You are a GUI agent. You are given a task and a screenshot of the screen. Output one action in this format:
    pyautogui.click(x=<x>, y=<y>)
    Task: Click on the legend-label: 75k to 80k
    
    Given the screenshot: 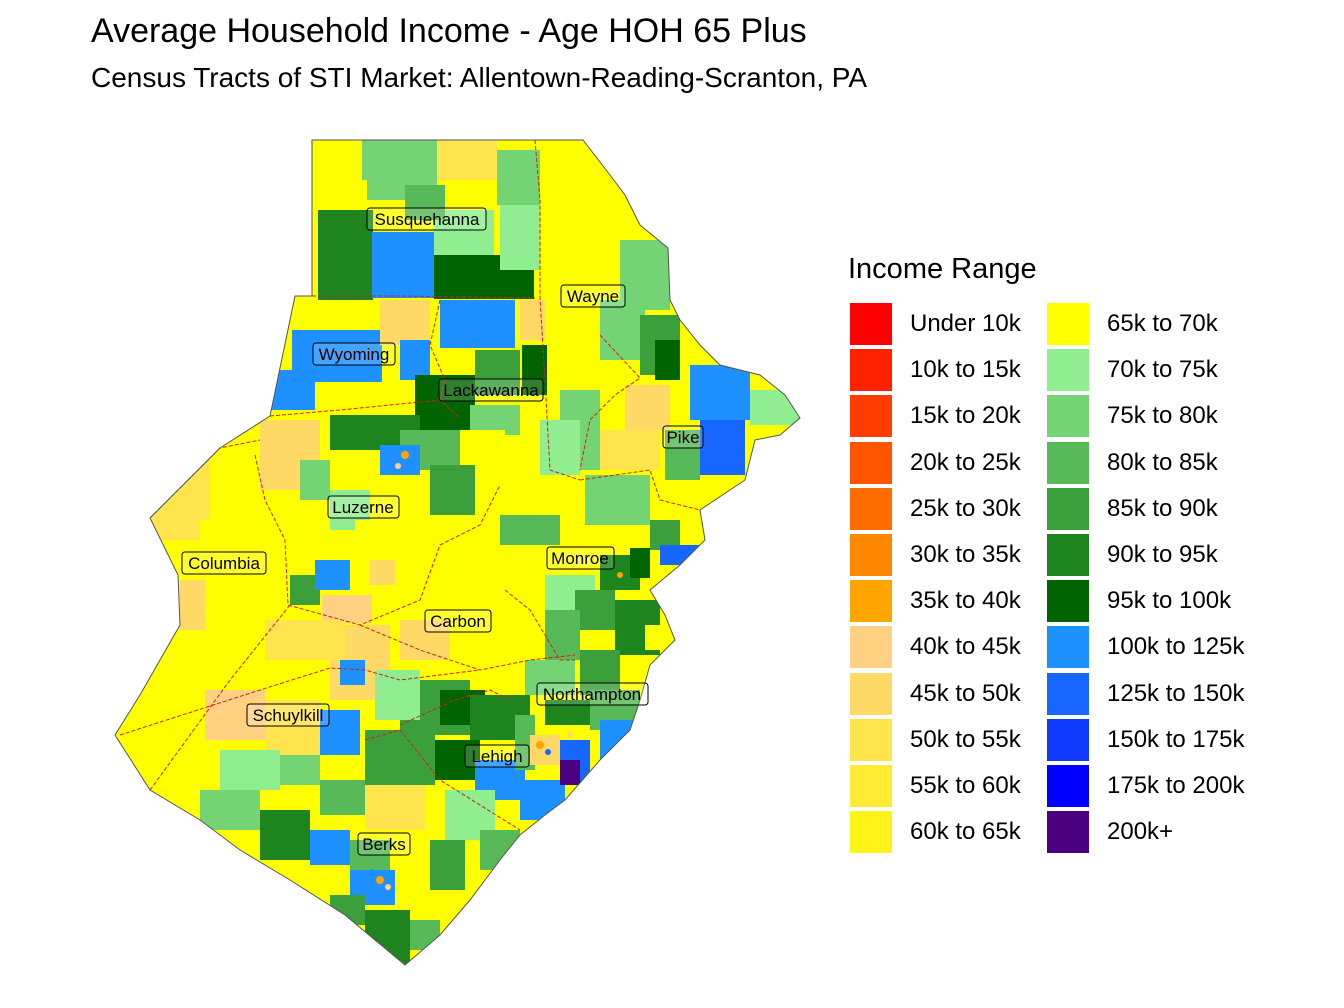 What is the action you would take?
    pyautogui.click(x=1162, y=416)
    